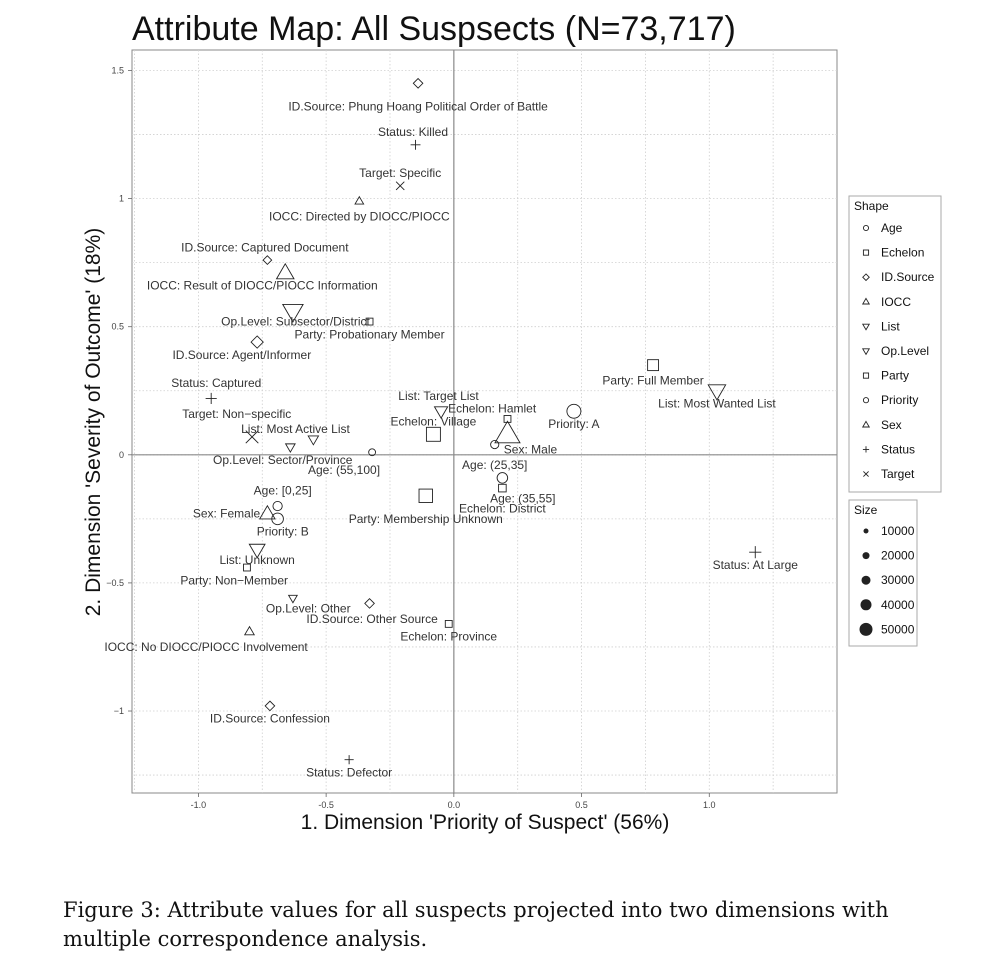 This screenshot has height=968, width=981. I want to click on point-label: Sex: Male, so click(531, 450).